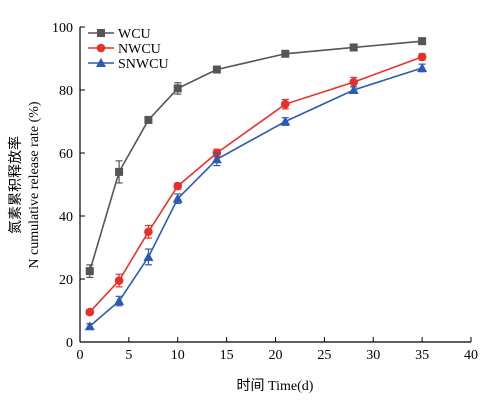 This screenshot has height=414, width=490. Describe the element at coordinates (69, 343) in the screenshot. I see `y-tick-label: 0` at that location.